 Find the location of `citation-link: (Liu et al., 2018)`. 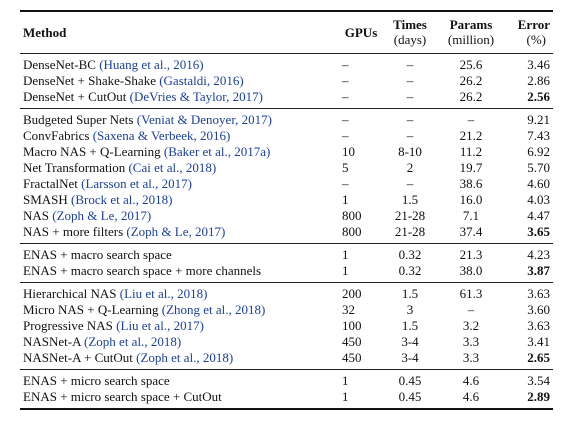

citation-link: (Liu et al., 2018) is located at coordinates (163, 293).